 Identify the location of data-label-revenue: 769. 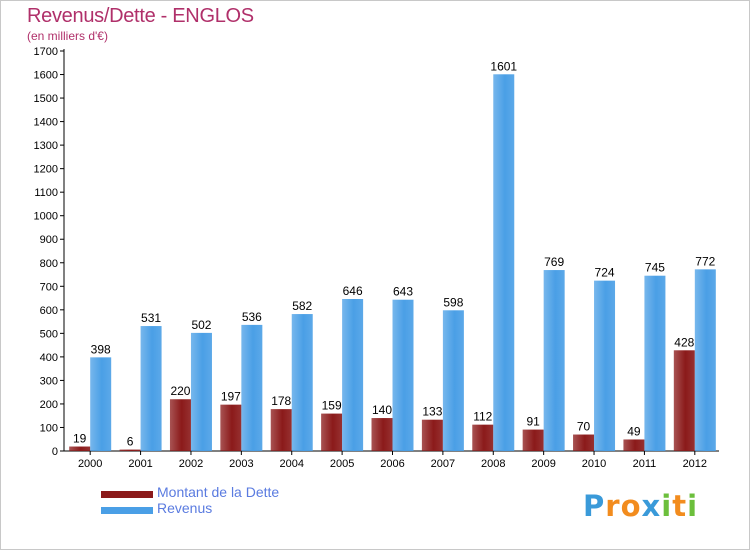
(554, 262).